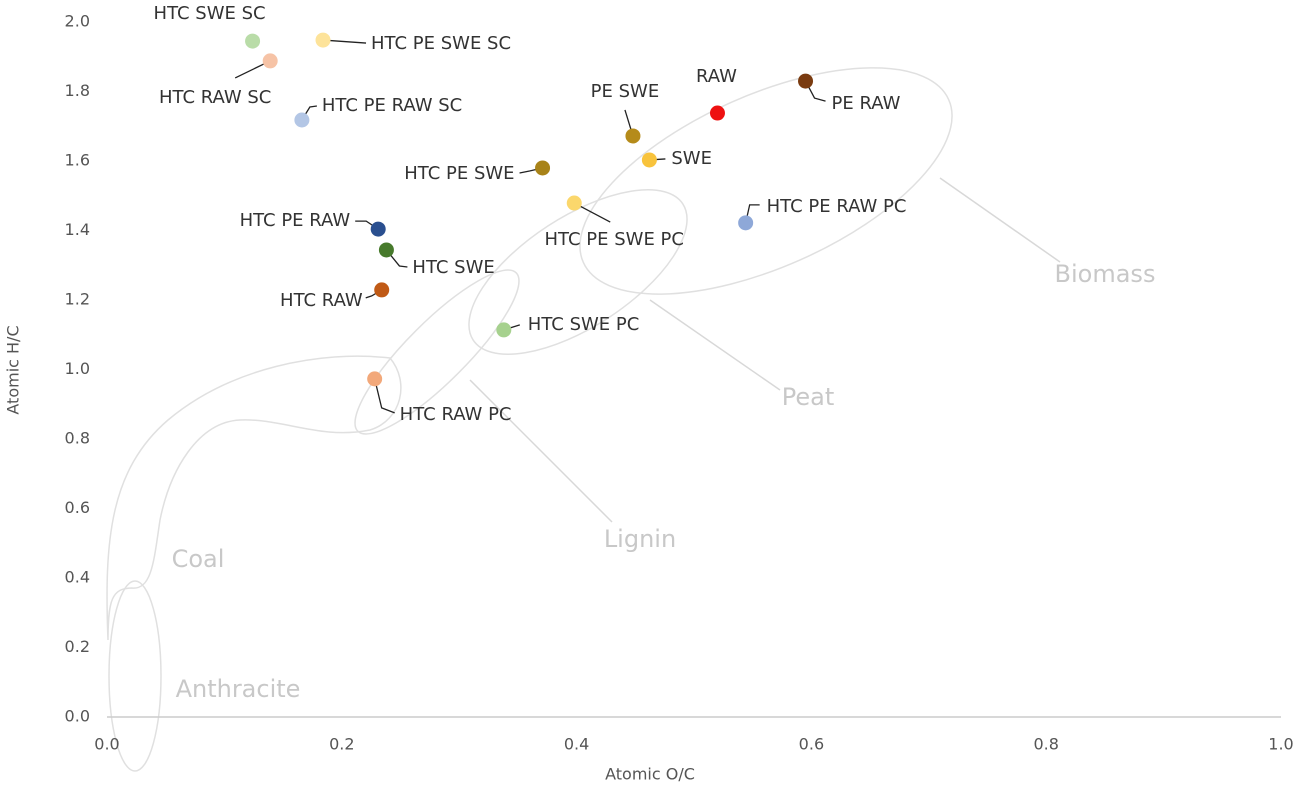 This screenshot has height=790, width=1299. What do you see at coordinates (321, 300) in the screenshot?
I see `point-label: HTC RAW` at bounding box center [321, 300].